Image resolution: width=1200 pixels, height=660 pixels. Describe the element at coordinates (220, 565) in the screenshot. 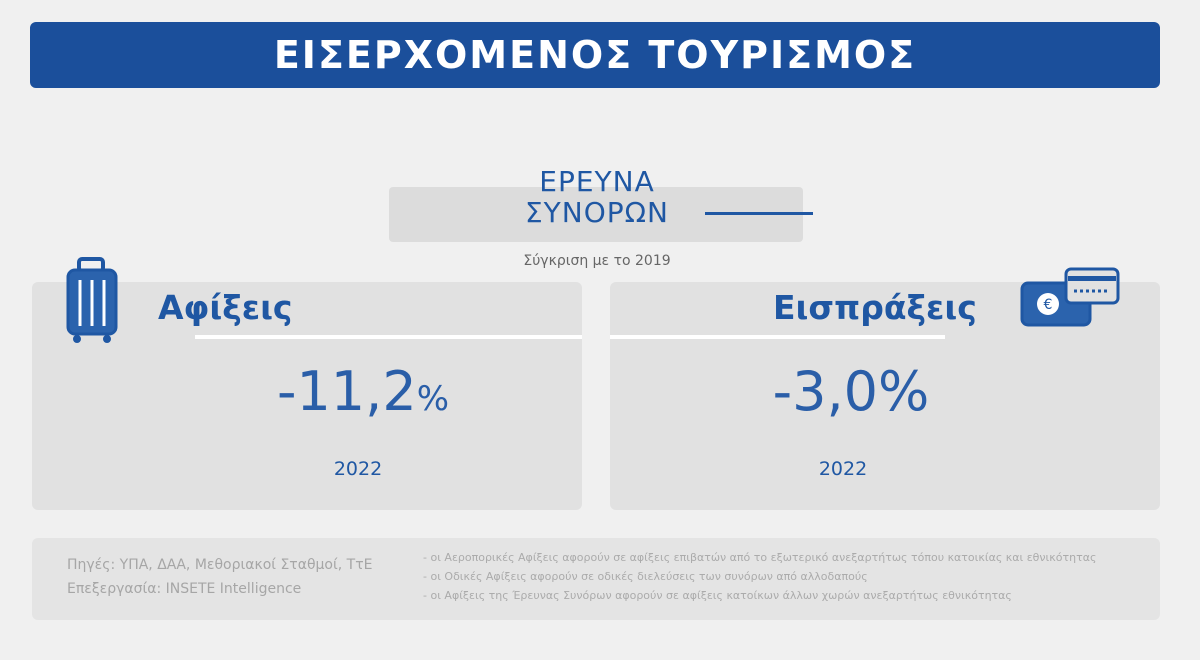

I see `source-line: Πηγές: ΥΠΑ, ΔΑΑ, Μεθοριακοί Σταθμοί, ΤτΕ` at that location.